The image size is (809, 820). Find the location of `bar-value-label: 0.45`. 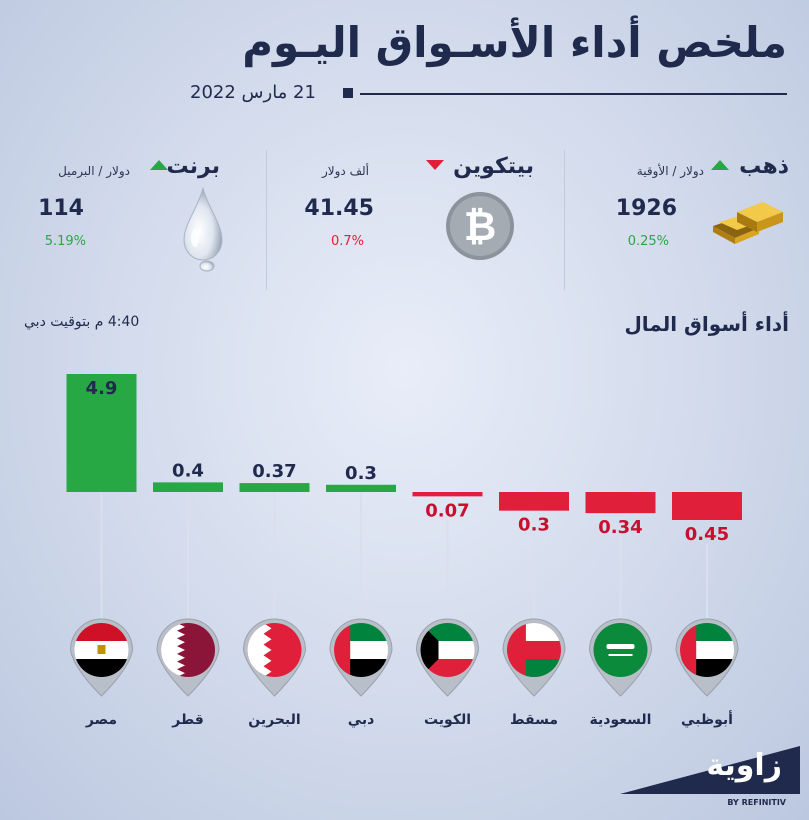

bar-value-label: 0.45 is located at coordinates (707, 534).